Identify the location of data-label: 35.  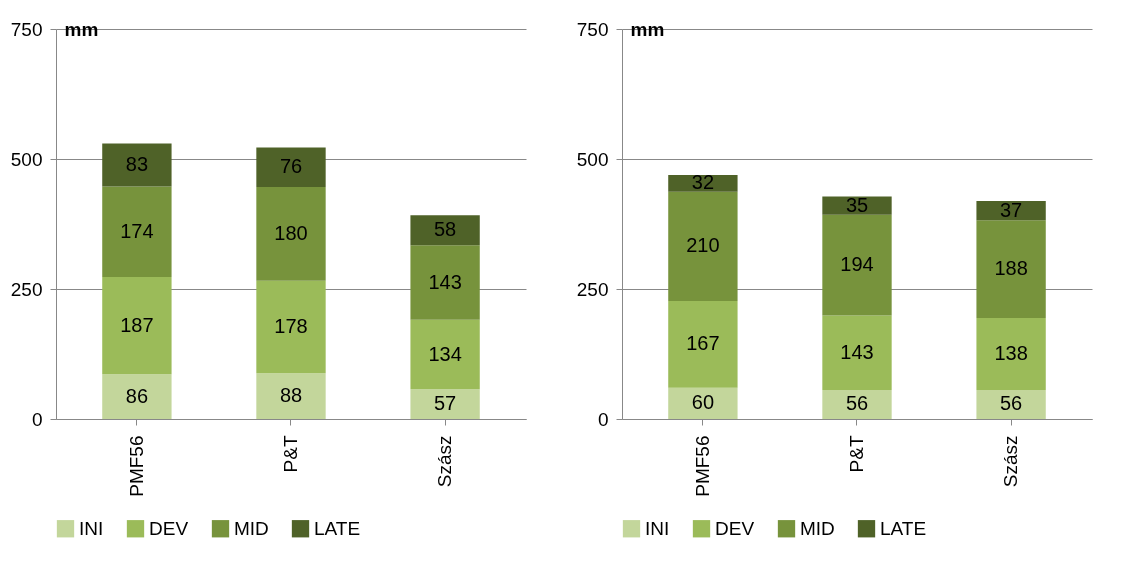
(857, 204).